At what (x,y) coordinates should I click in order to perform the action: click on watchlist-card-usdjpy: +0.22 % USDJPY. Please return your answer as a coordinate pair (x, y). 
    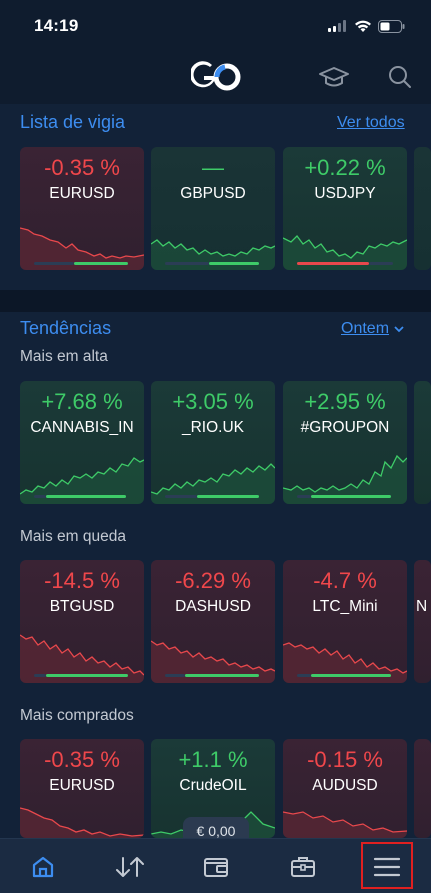
    Looking at the image, I should click on (345, 208).